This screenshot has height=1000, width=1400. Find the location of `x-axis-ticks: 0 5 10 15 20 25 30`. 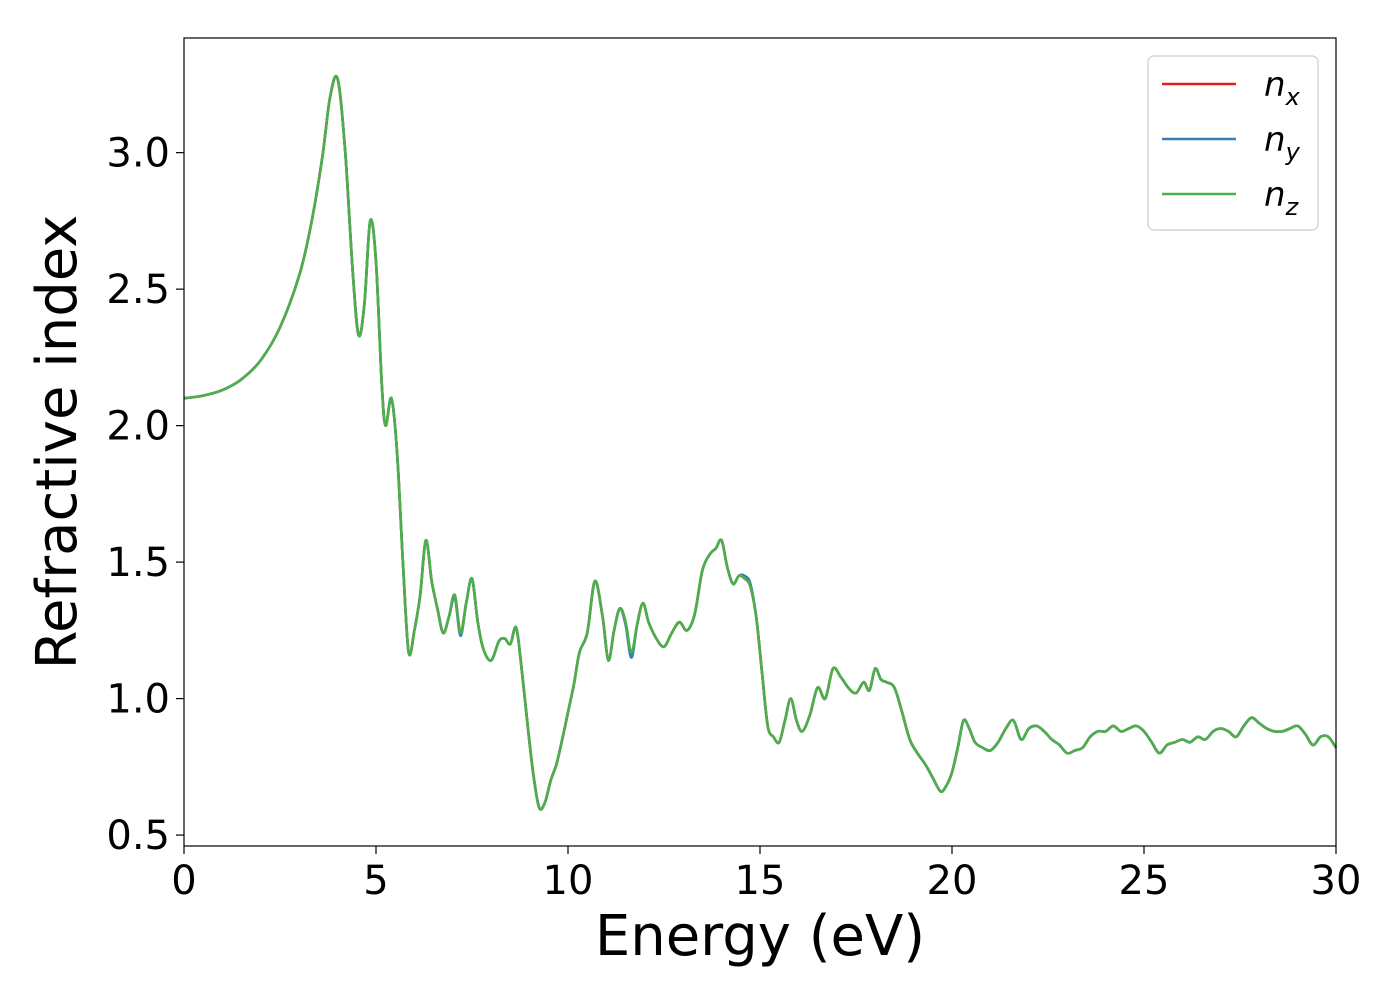

x-axis-ticks: 0 5 10 15 20 25 30 is located at coordinates (766, 875).